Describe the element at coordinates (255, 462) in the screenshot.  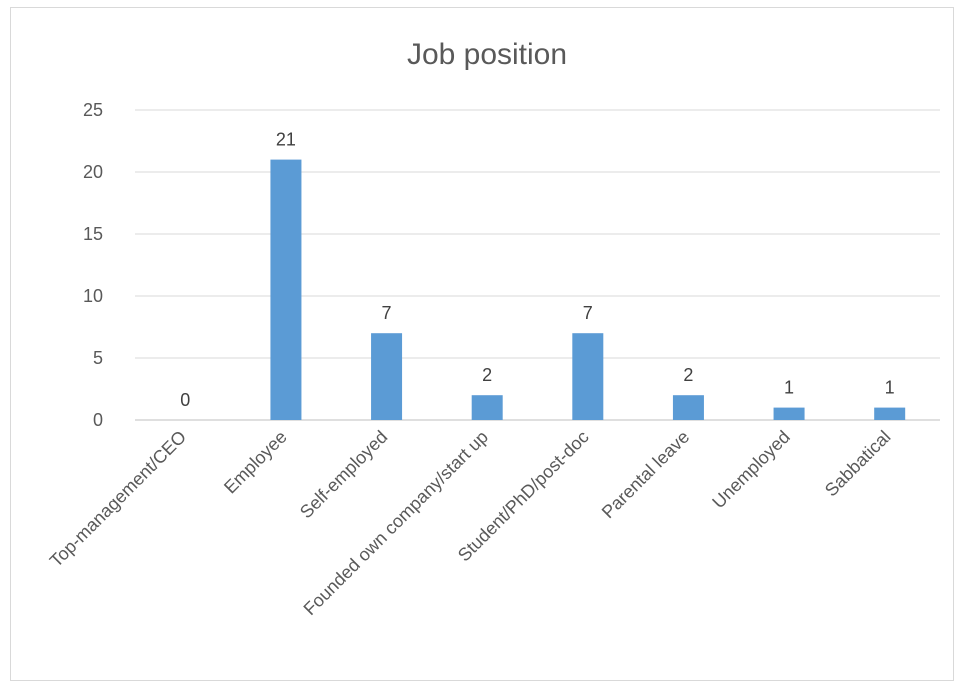
I see `x-category-label: Employee` at that location.